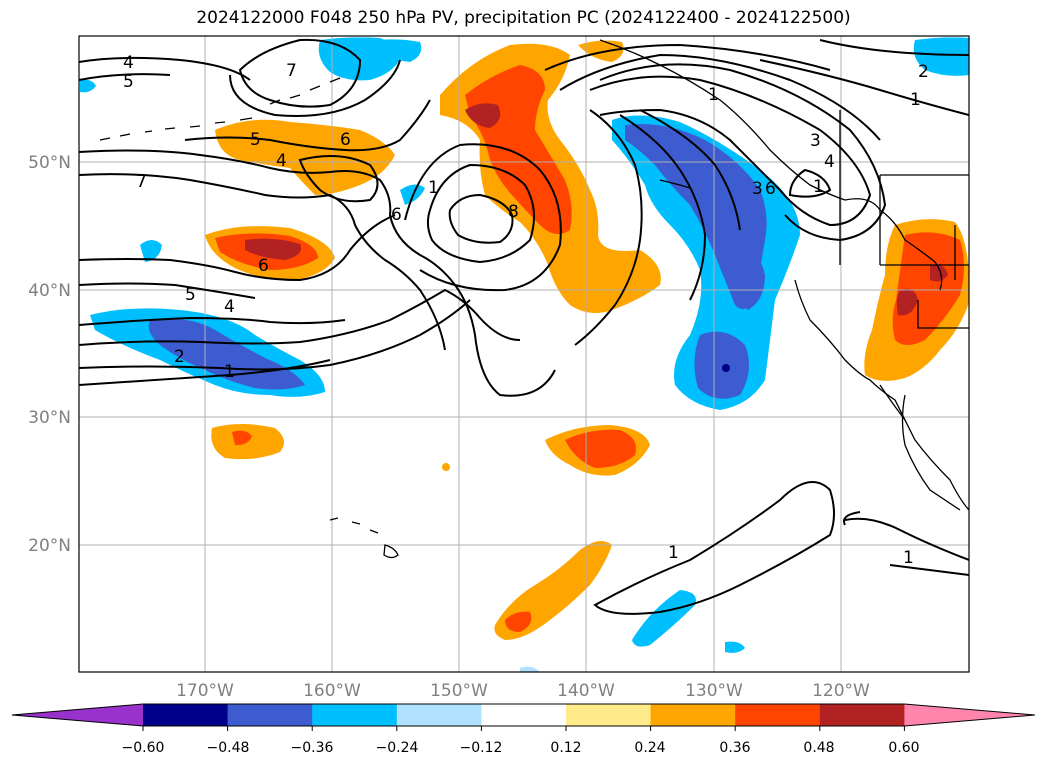 The image size is (1047, 765). I want to click on colorbar-extend-min, so click(77, 715).